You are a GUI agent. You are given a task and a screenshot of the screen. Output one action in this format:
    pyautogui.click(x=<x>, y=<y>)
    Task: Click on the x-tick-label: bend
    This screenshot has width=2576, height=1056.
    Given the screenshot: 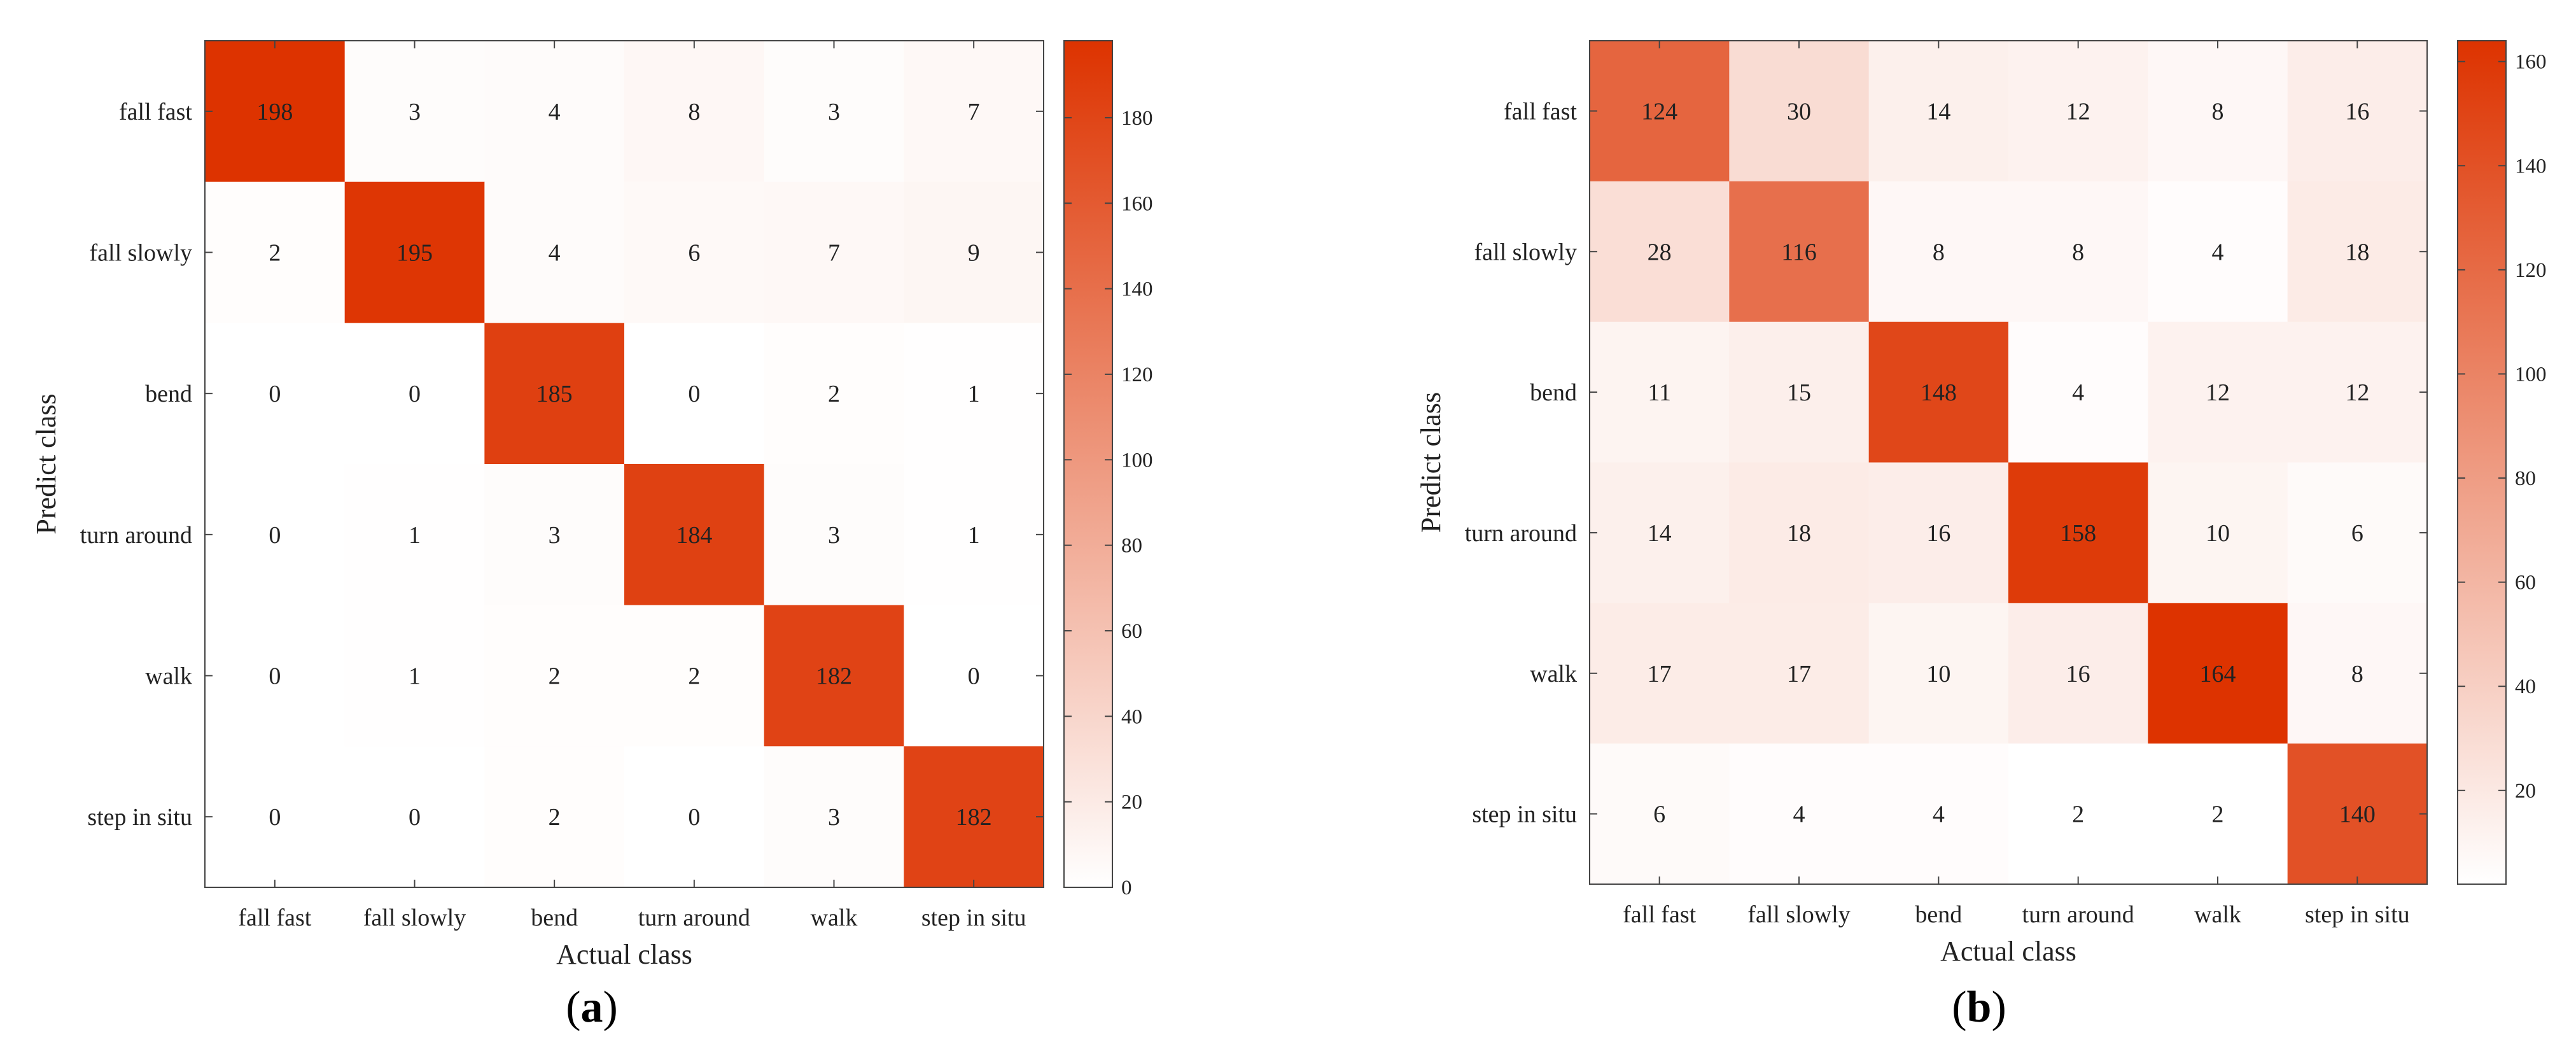 What is the action you would take?
    pyautogui.click(x=1938, y=914)
    